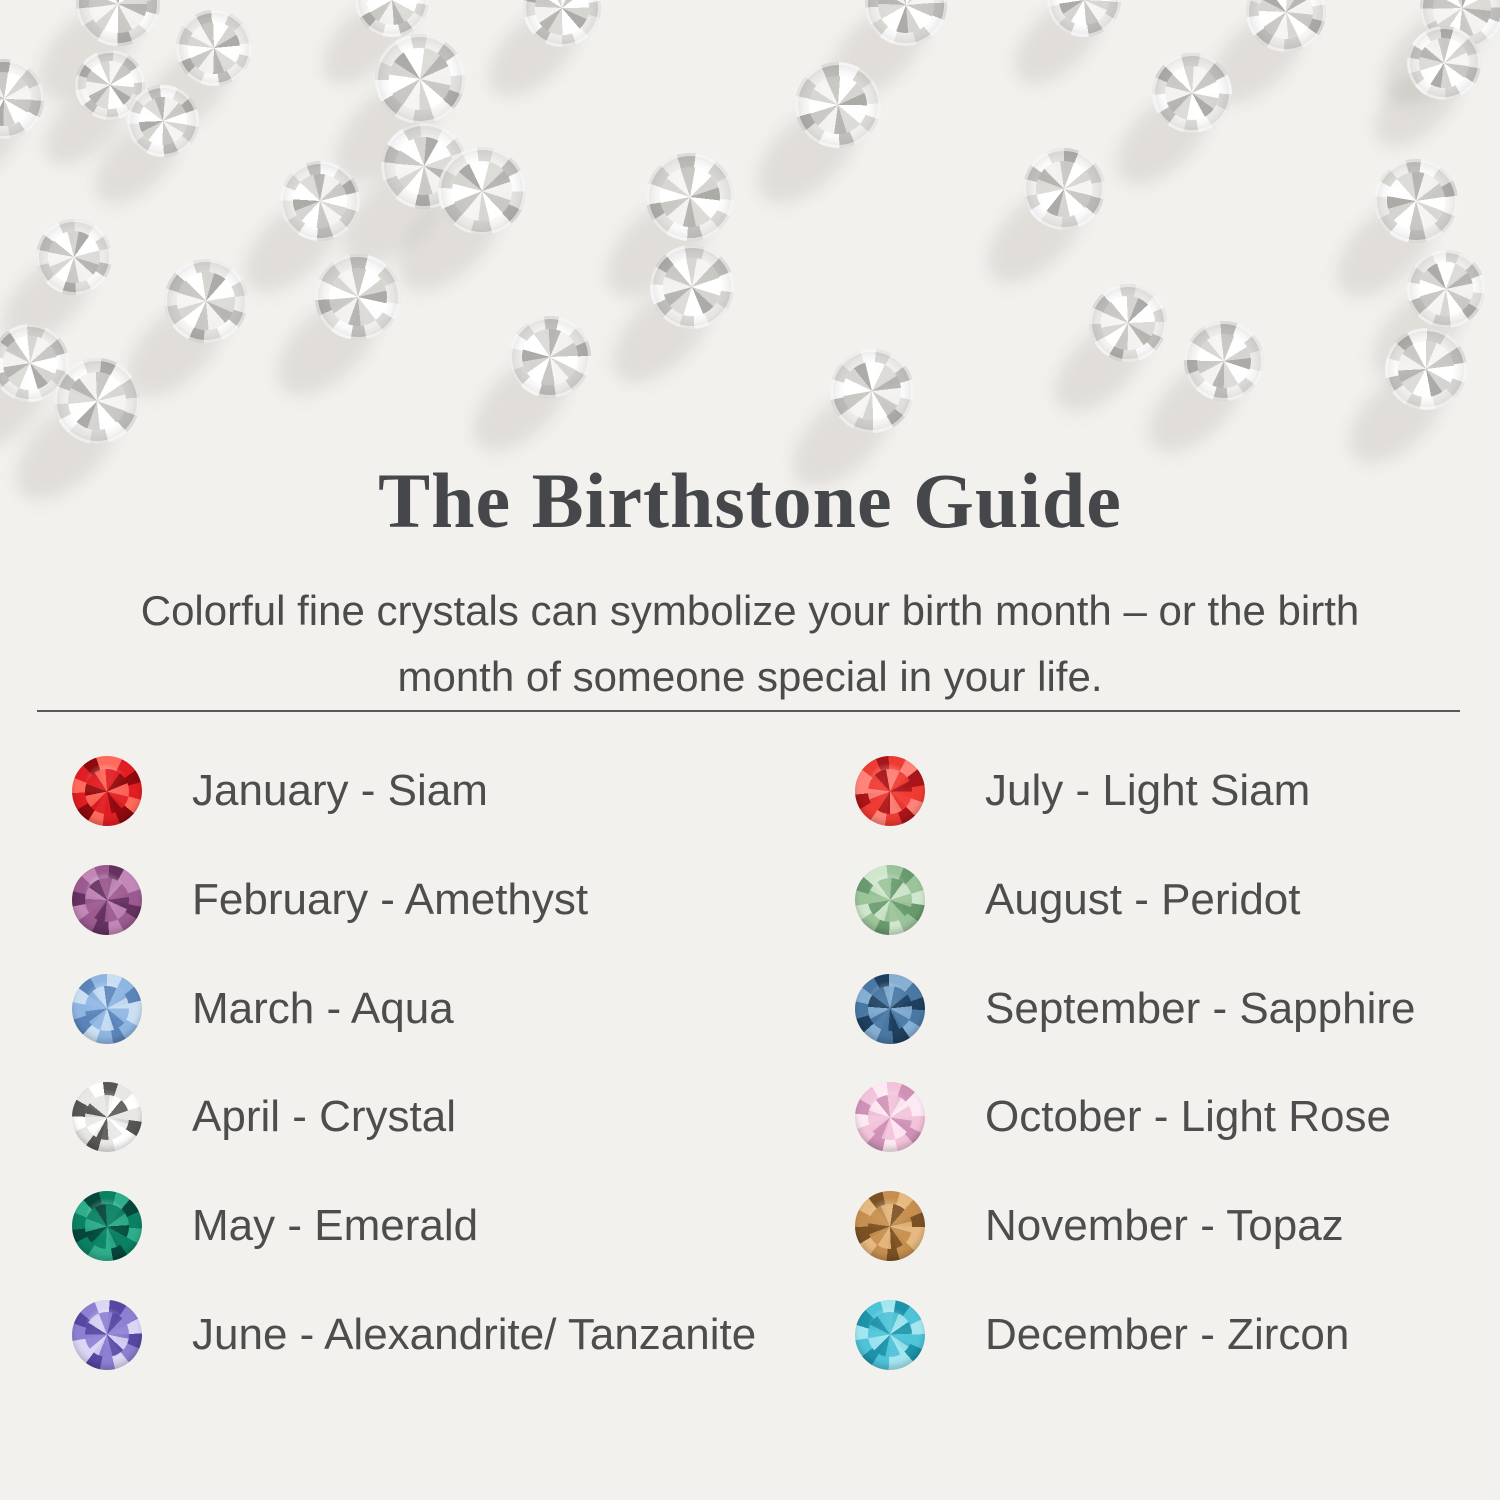 The width and height of the screenshot is (1500, 1500). I want to click on birthstone-label-april: April - Crystal, so click(324, 1117).